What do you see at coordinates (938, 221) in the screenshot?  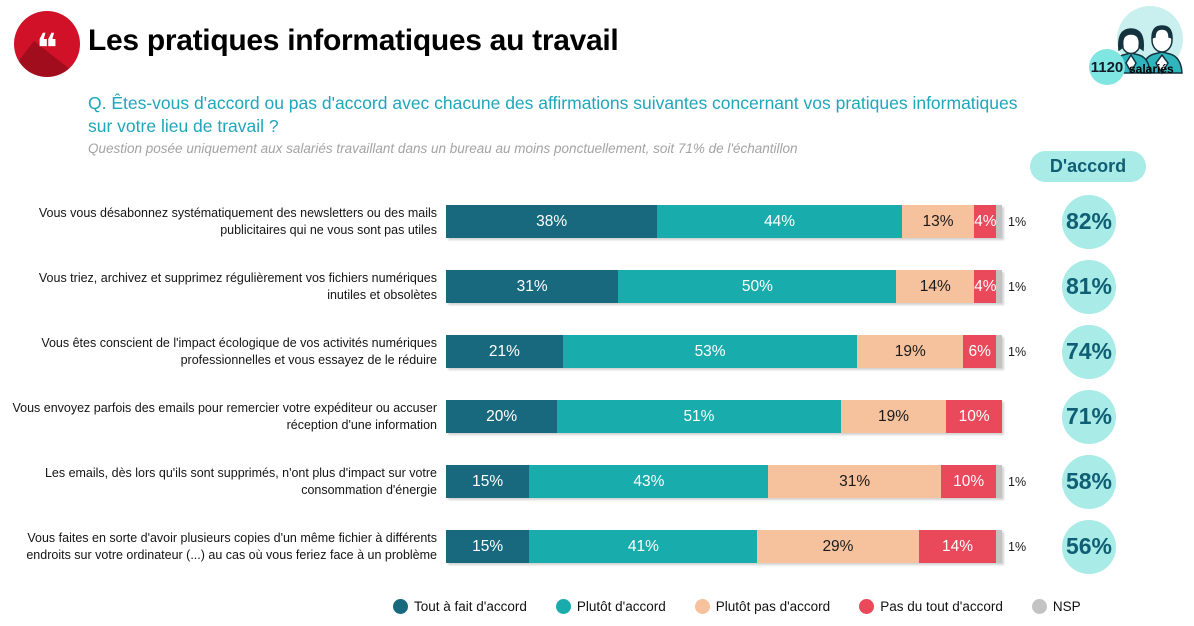 I see `bar-segment-2: 13%` at bounding box center [938, 221].